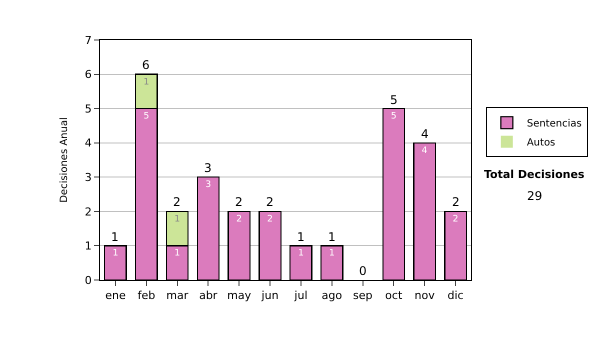 The image size is (600, 340). Describe the element at coordinates (88, 143) in the screenshot. I see `y-tick-label: 4` at that location.